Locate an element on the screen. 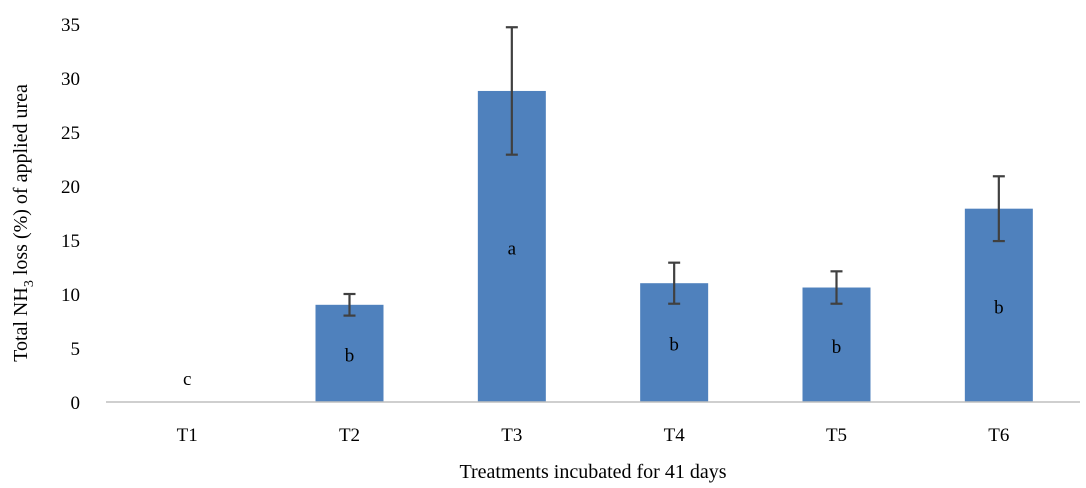 Image resolution: width=1086 pixels, height=488 pixels. x-tick-label-T5: T5 is located at coordinates (836, 435).